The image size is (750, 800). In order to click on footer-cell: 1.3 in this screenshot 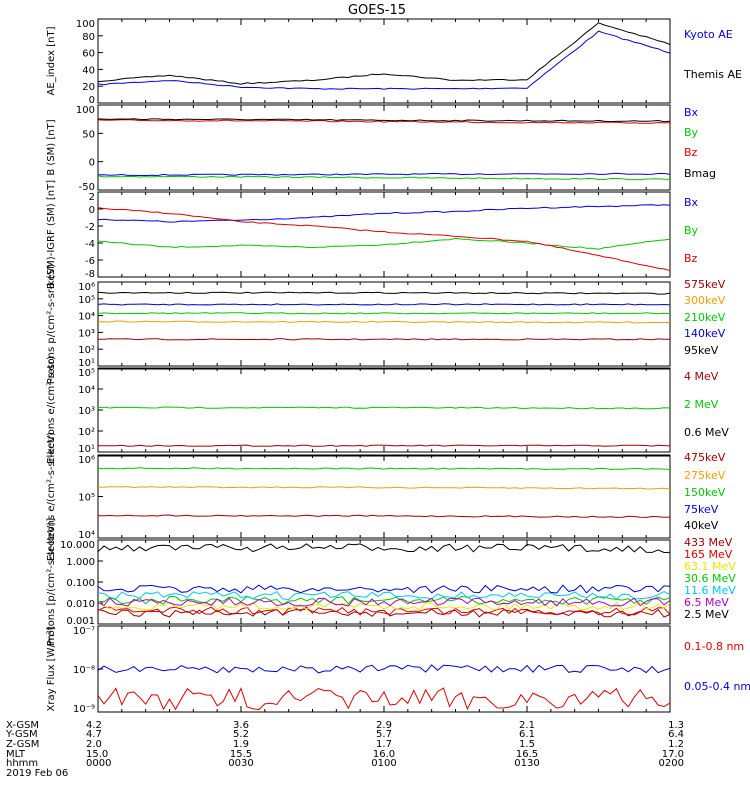, I will do `click(676, 725)`.